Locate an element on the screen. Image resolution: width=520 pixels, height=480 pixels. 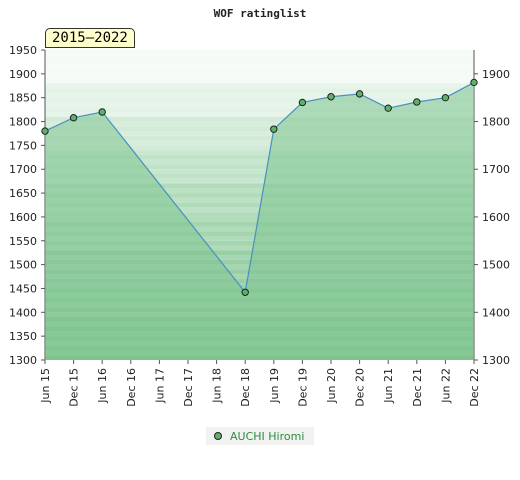
y-tick-label: 1400 is located at coordinates (23, 312).